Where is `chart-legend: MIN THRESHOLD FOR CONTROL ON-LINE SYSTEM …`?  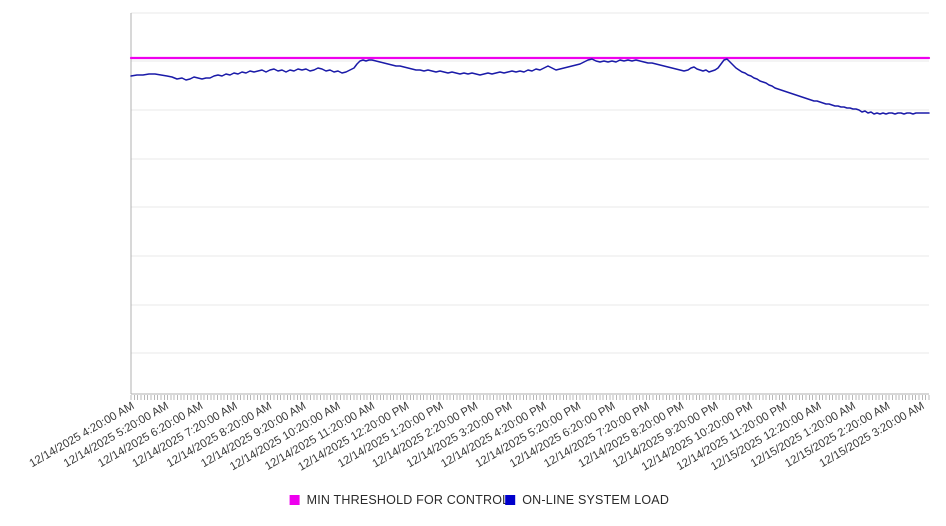 chart-legend: MIN THRESHOLD FOR CONTROL ON-LINE SYSTEM … is located at coordinates (479, 500).